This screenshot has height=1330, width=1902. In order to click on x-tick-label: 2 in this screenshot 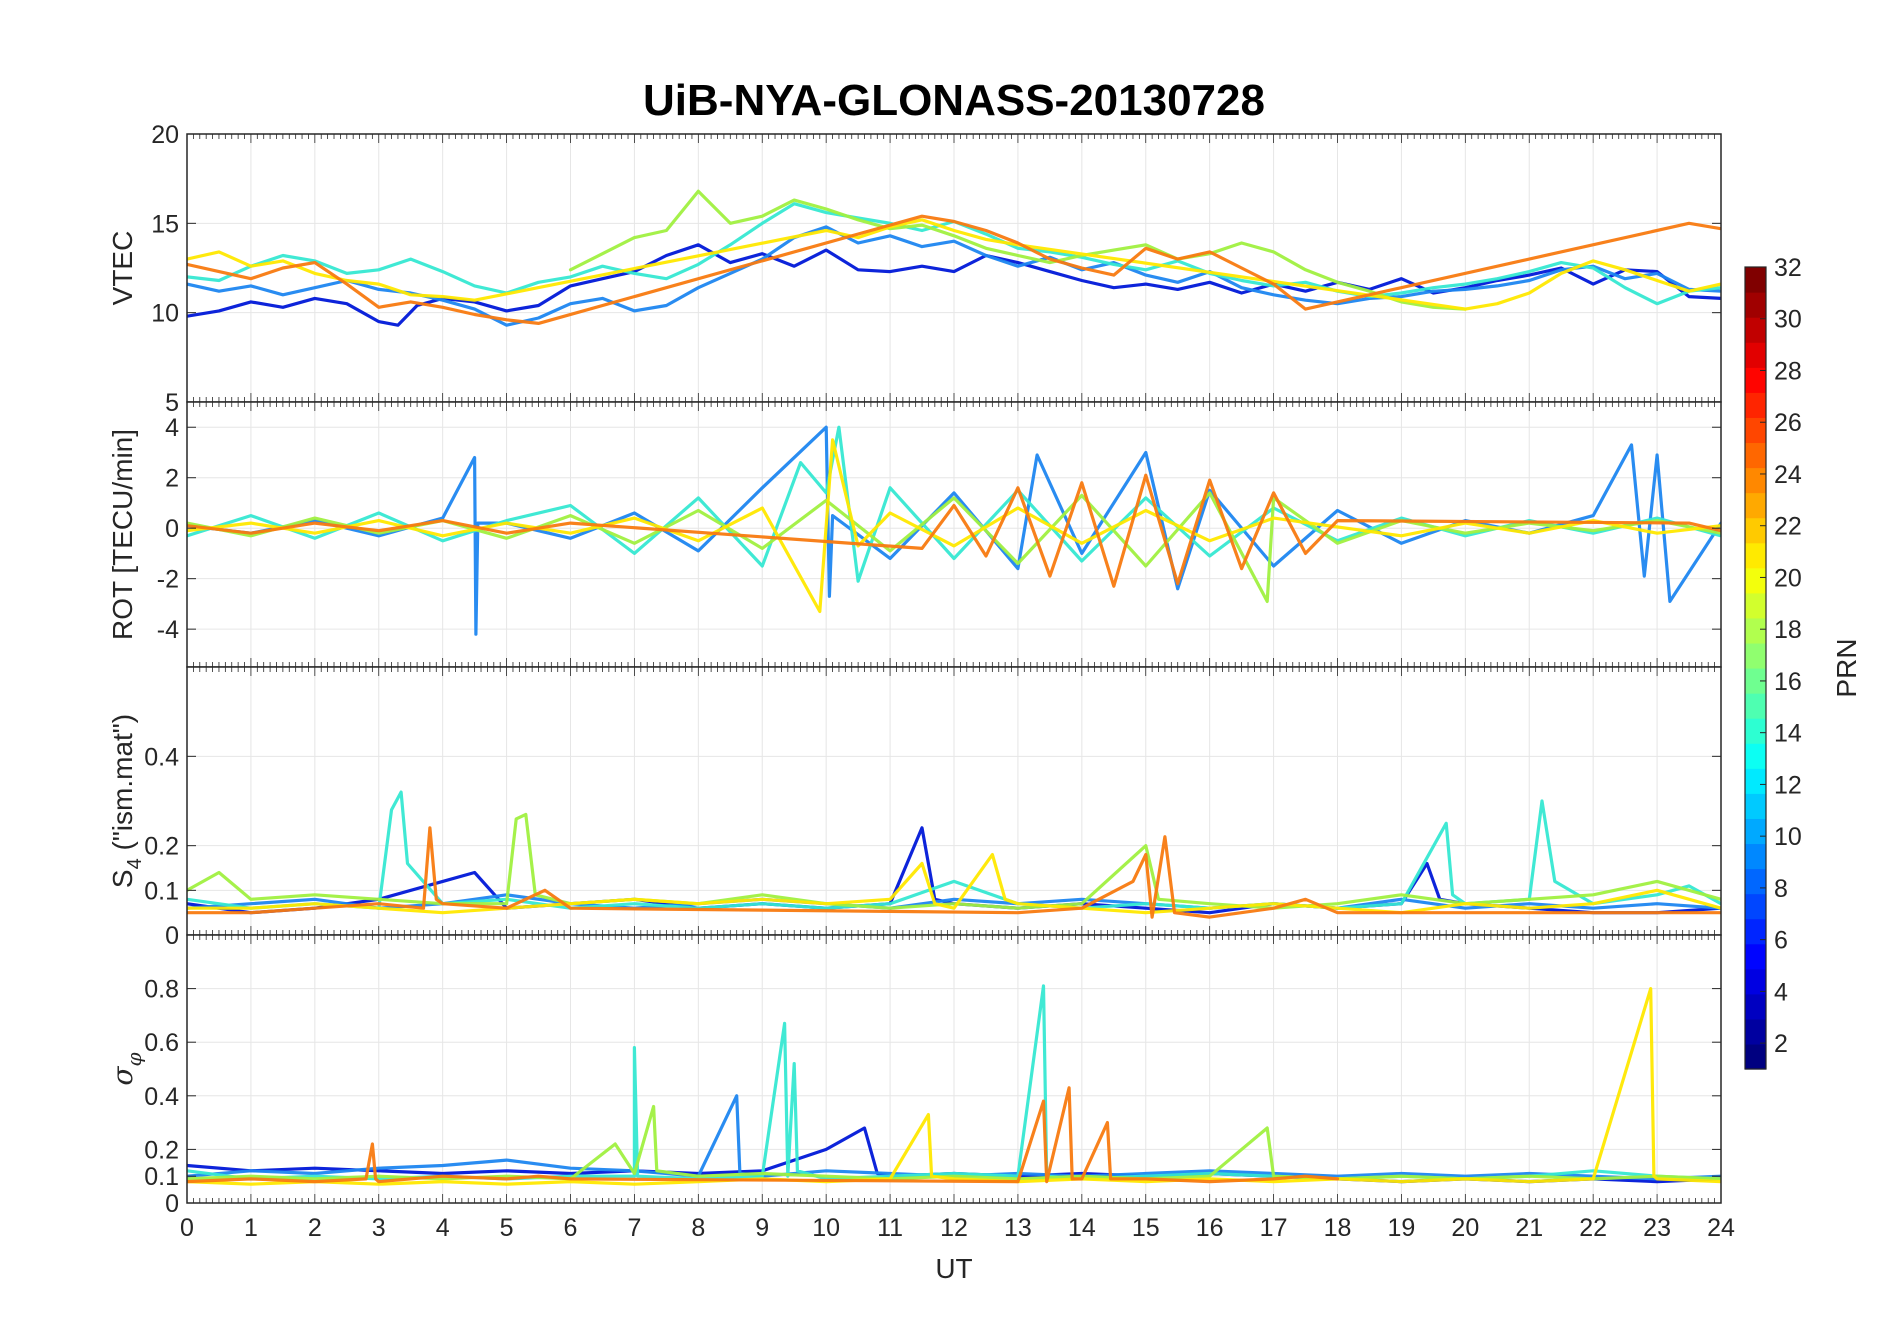, I will do `click(315, 1228)`.